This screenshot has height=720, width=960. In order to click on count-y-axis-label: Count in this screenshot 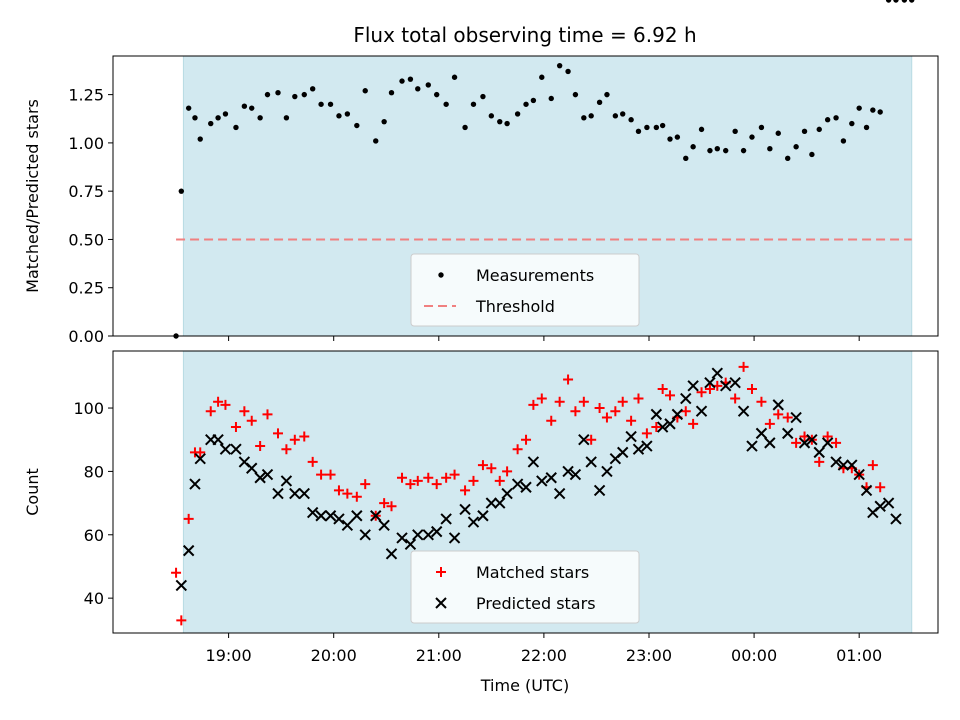, I will do `click(32, 492)`.